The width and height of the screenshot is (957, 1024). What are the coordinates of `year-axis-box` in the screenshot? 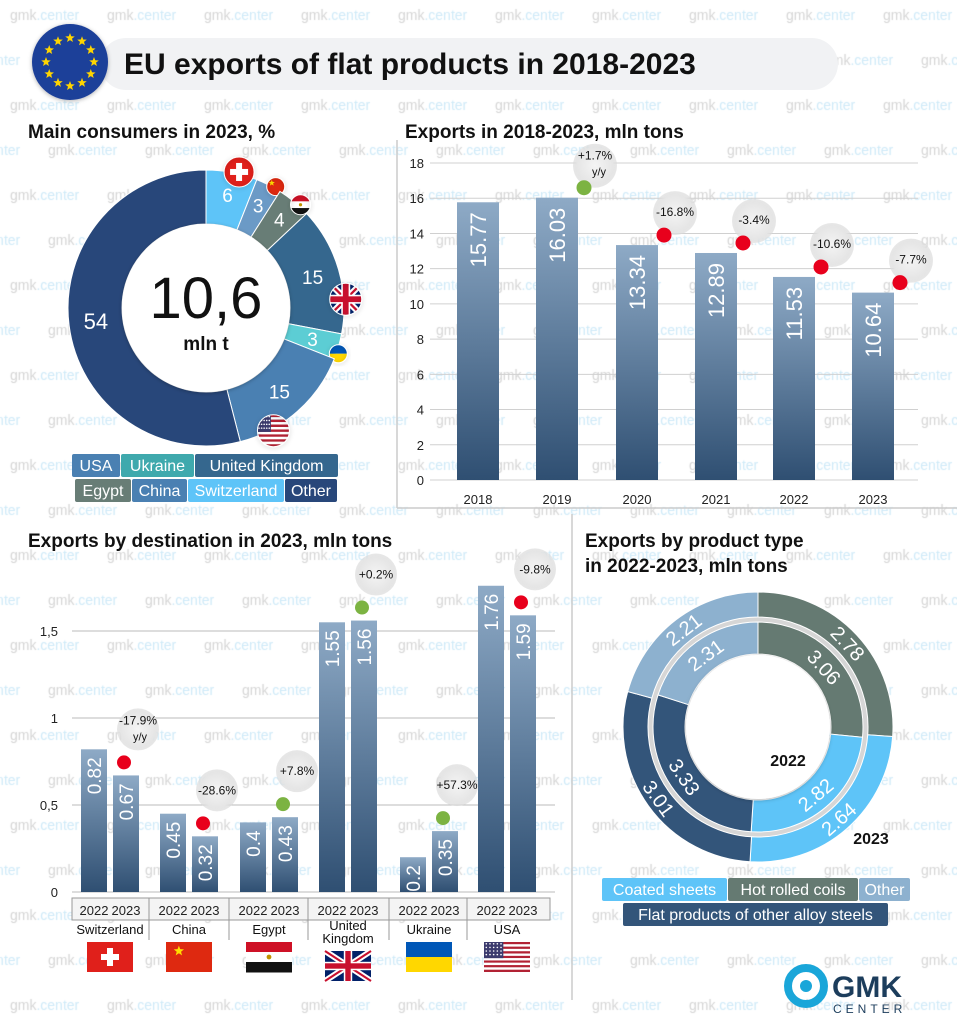 It's located at (311, 909).